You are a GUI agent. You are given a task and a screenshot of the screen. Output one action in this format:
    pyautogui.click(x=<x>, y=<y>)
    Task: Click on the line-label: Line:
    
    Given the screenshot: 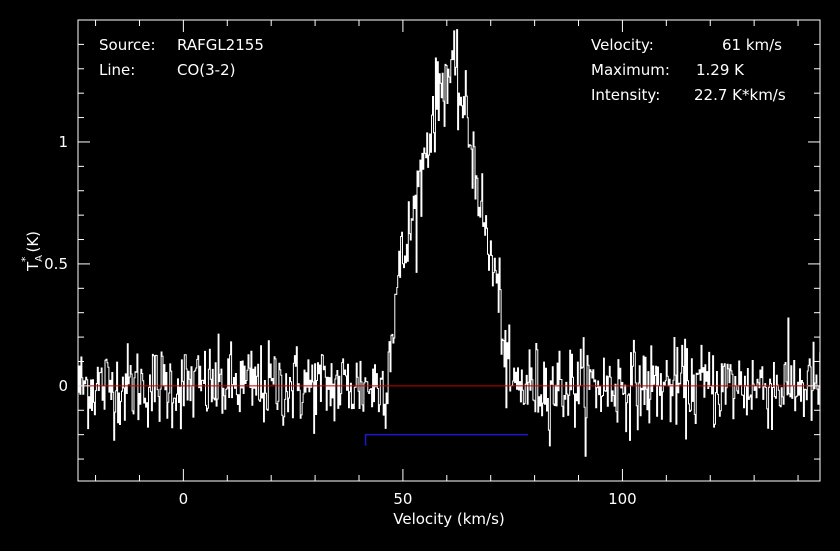 What is the action you would take?
    pyautogui.click(x=117, y=70)
    